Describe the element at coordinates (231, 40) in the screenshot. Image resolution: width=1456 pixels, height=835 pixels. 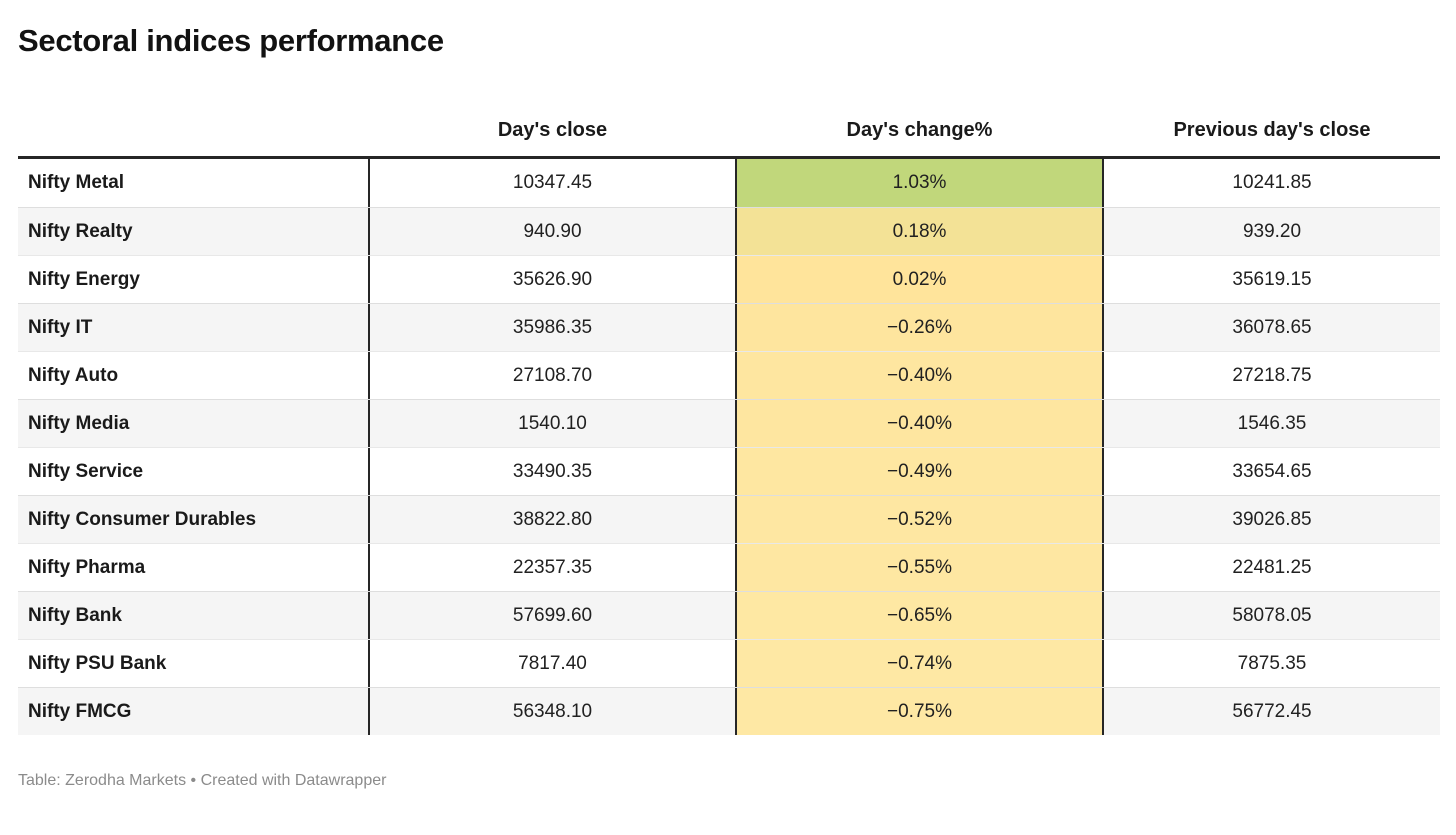
I see `page-title: Sectoral indices performance` at that location.